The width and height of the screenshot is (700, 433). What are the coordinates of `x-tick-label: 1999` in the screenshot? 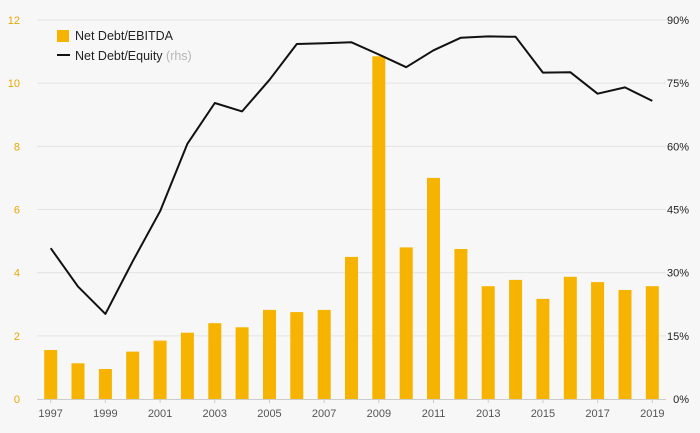 It's located at (105, 414).